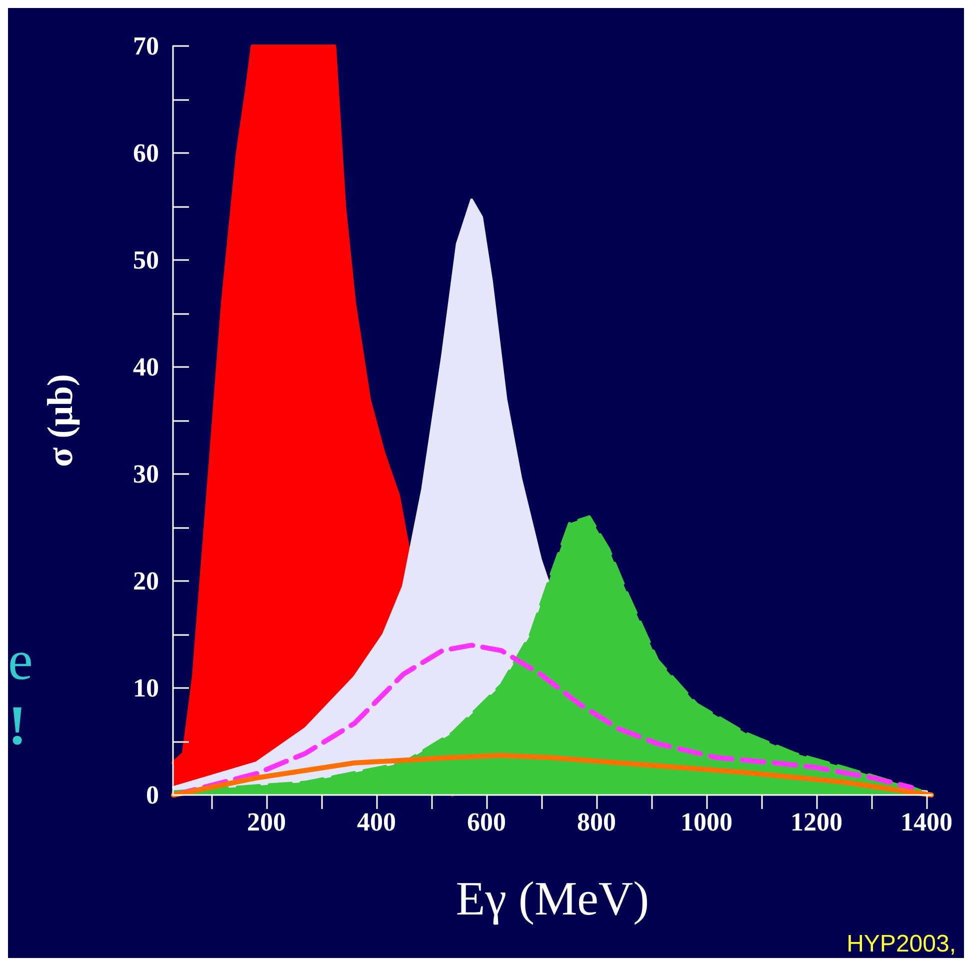  What do you see at coordinates (706, 822) in the screenshot?
I see `x-tick-label: 1000` at bounding box center [706, 822].